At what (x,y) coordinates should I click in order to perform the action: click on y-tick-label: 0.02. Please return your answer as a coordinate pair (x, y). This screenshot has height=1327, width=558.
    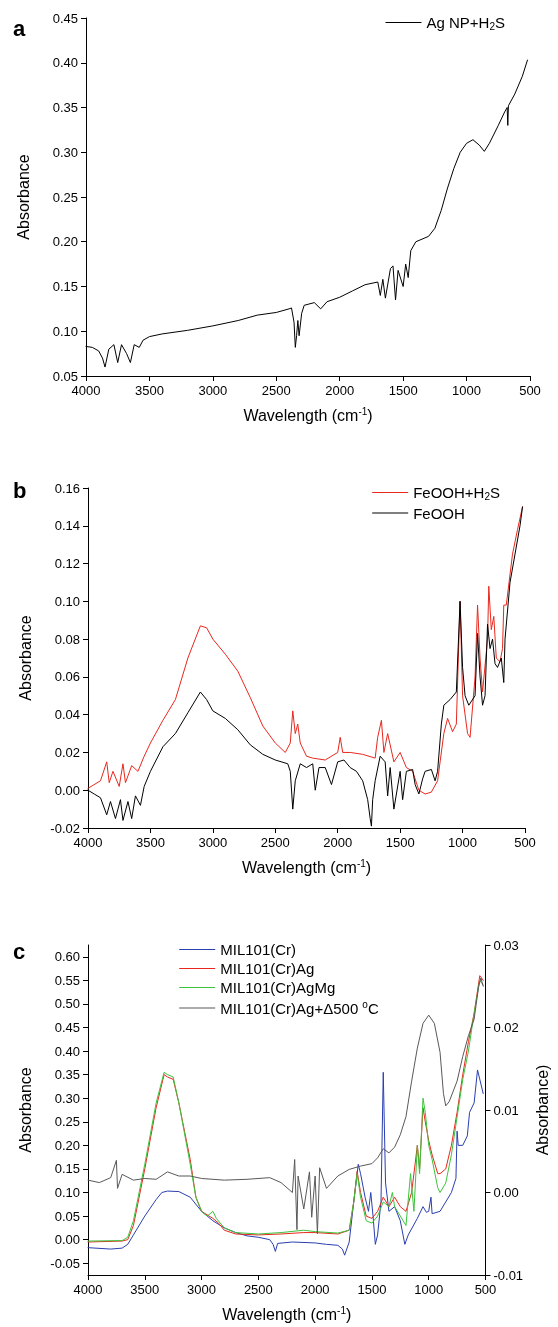
    Looking at the image, I should click on (67, 752).